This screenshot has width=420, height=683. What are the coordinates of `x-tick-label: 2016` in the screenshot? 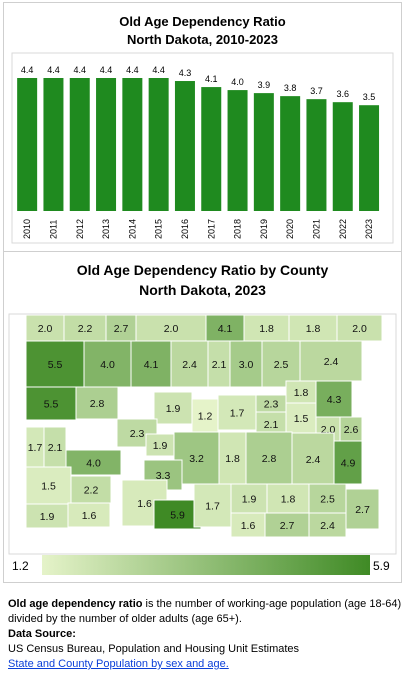 It's located at (185, 229).